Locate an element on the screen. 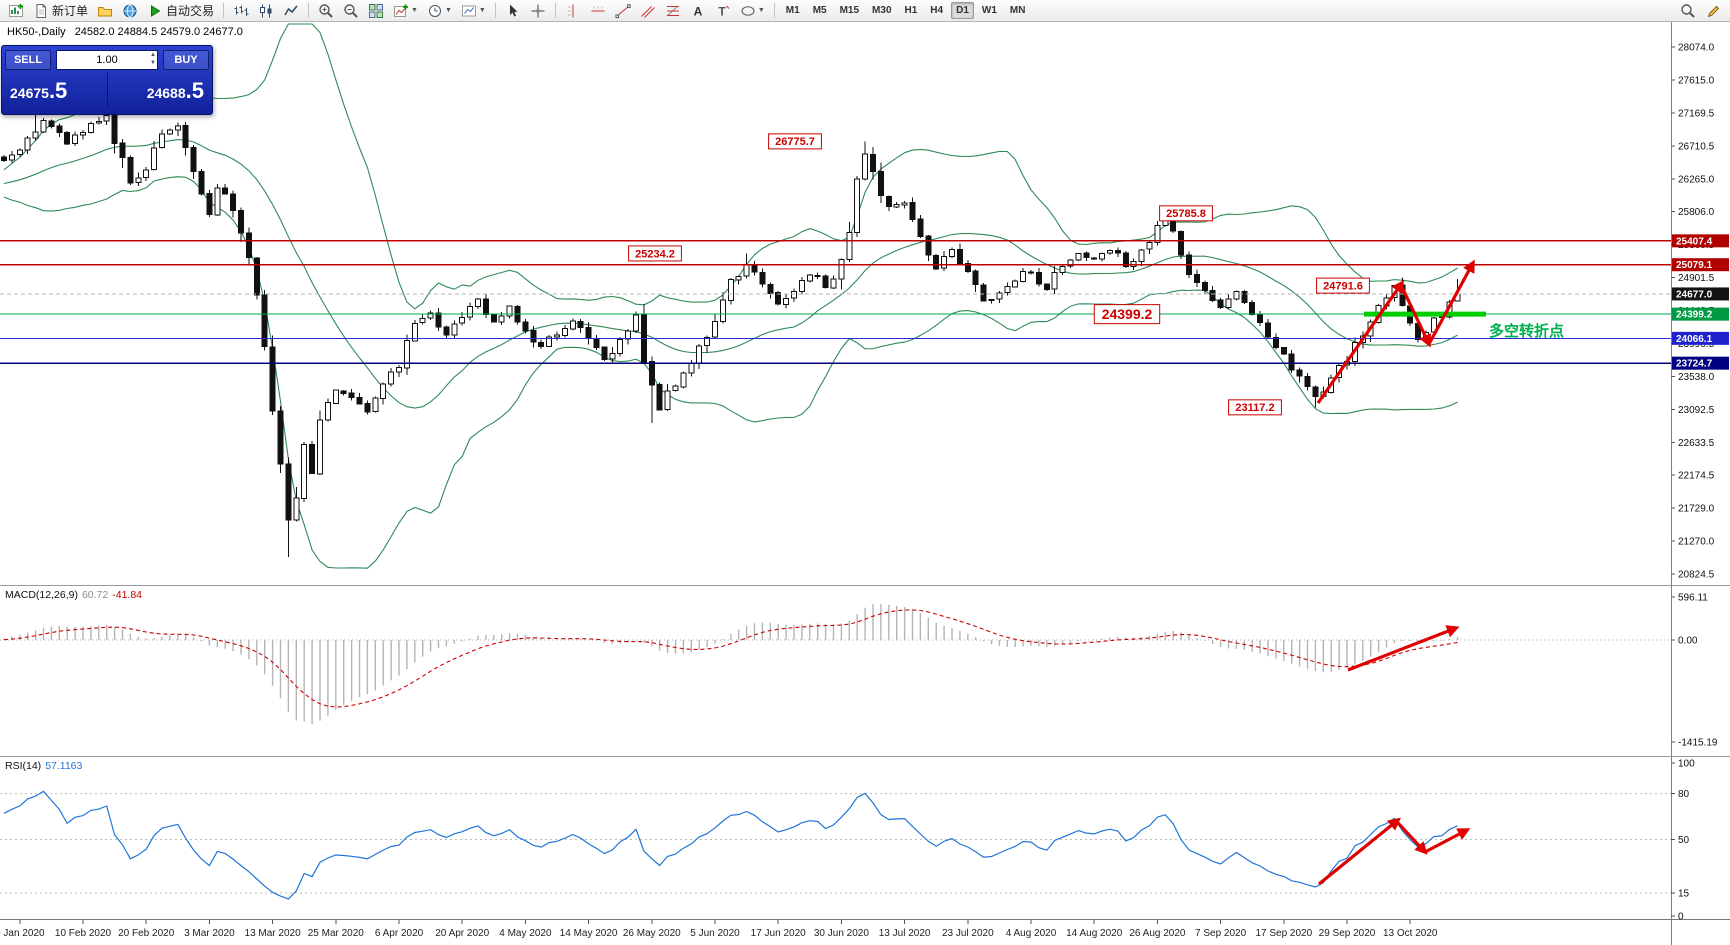  timeframe-m15: M15 is located at coordinates (849, 10).